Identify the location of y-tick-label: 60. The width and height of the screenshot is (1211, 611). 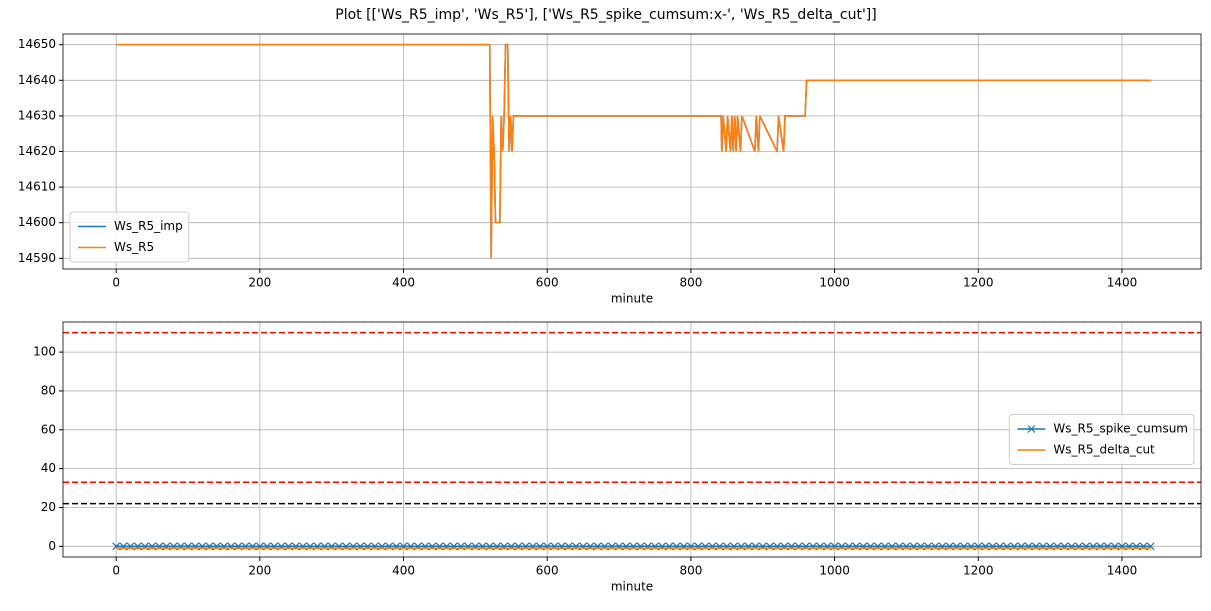
(48, 429).